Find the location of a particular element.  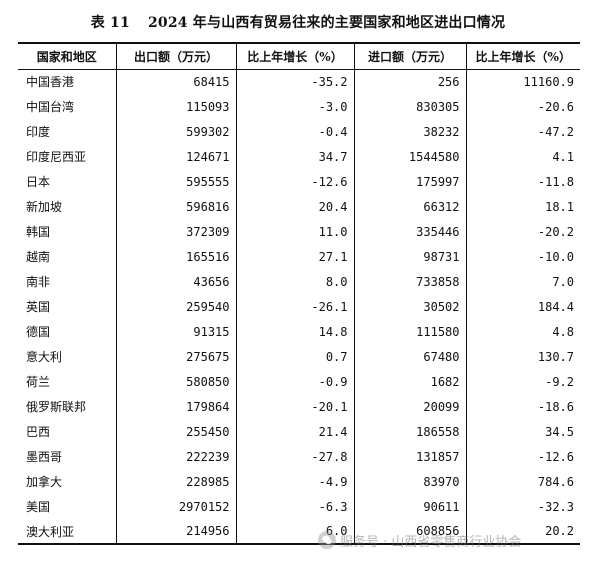

table-row: 印度 599302 -0.4 38232 -47.2 is located at coordinates (299, 131).